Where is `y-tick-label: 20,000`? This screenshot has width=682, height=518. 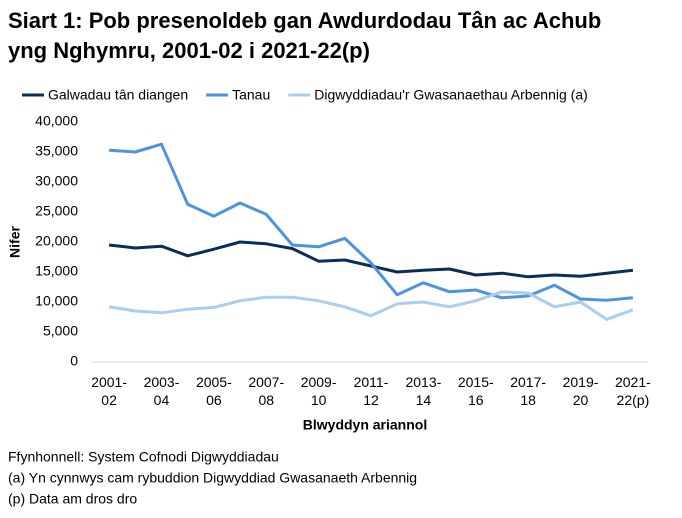 y-tick-label: 20,000 is located at coordinates (56, 241).